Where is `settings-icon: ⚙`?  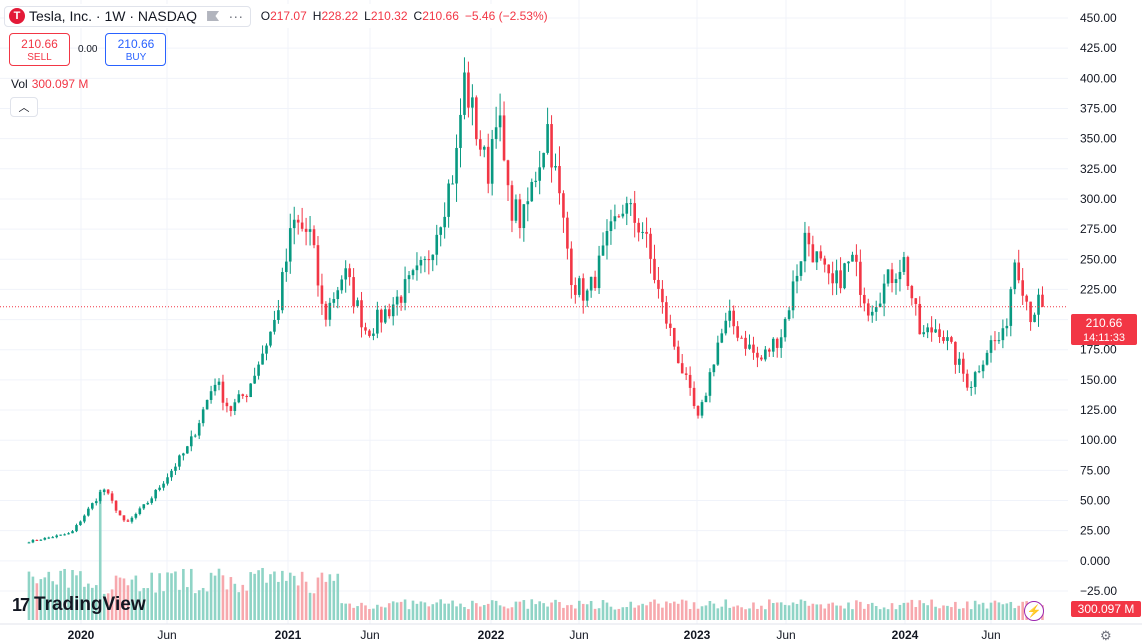 settings-icon: ⚙ is located at coordinates (1106, 635).